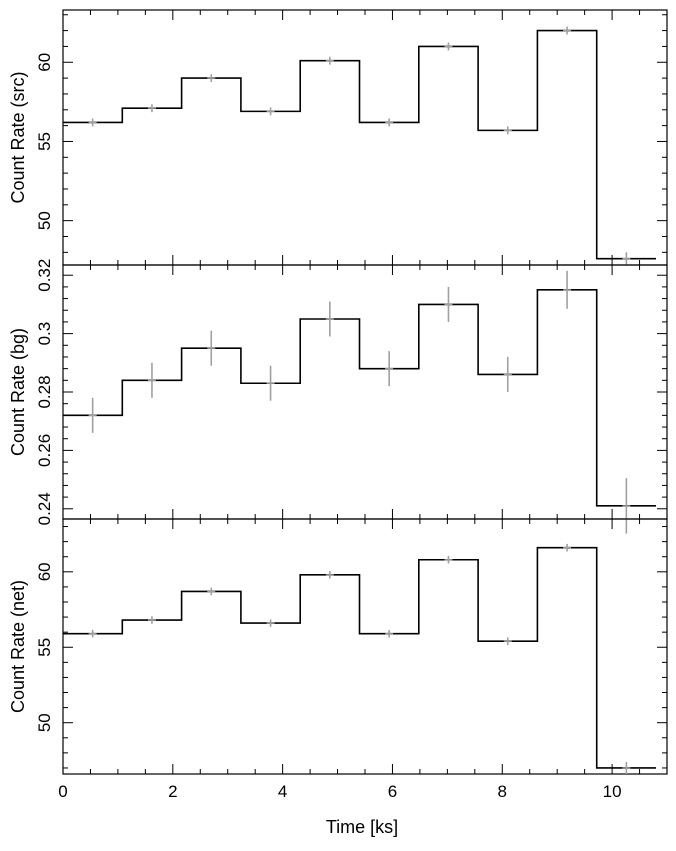 The image size is (676, 851). What do you see at coordinates (172, 791) in the screenshot?
I see `x-tick-label: 2` at bounding box center [172, 791].